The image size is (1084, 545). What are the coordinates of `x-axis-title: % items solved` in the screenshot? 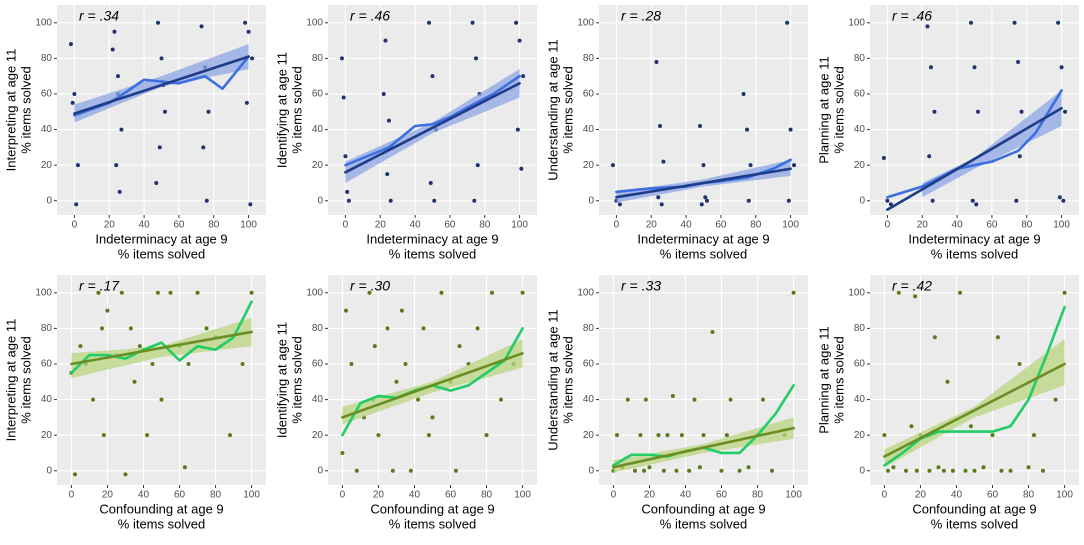 It's located at (703, 253).